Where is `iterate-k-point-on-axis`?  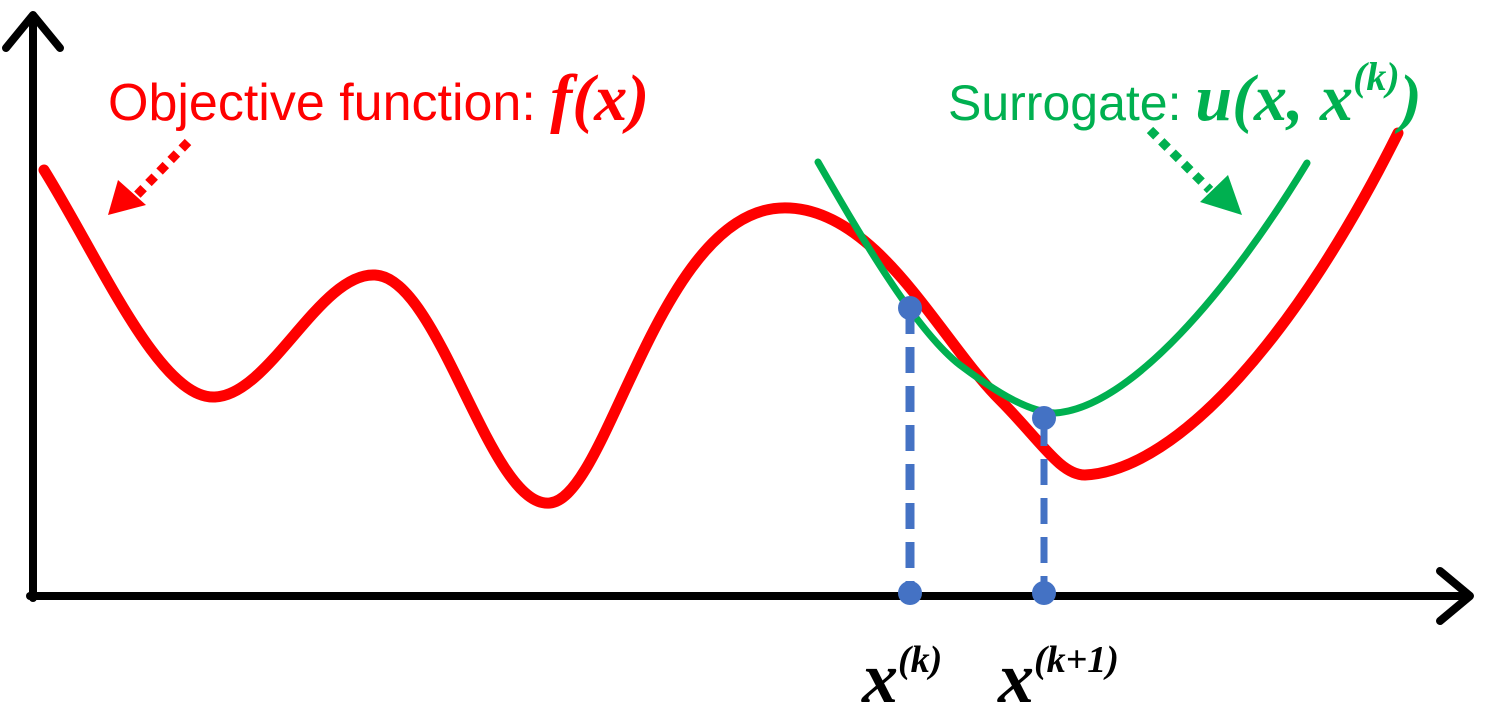 iterate-k-point-on-axis is located at coordinates (910, 593).